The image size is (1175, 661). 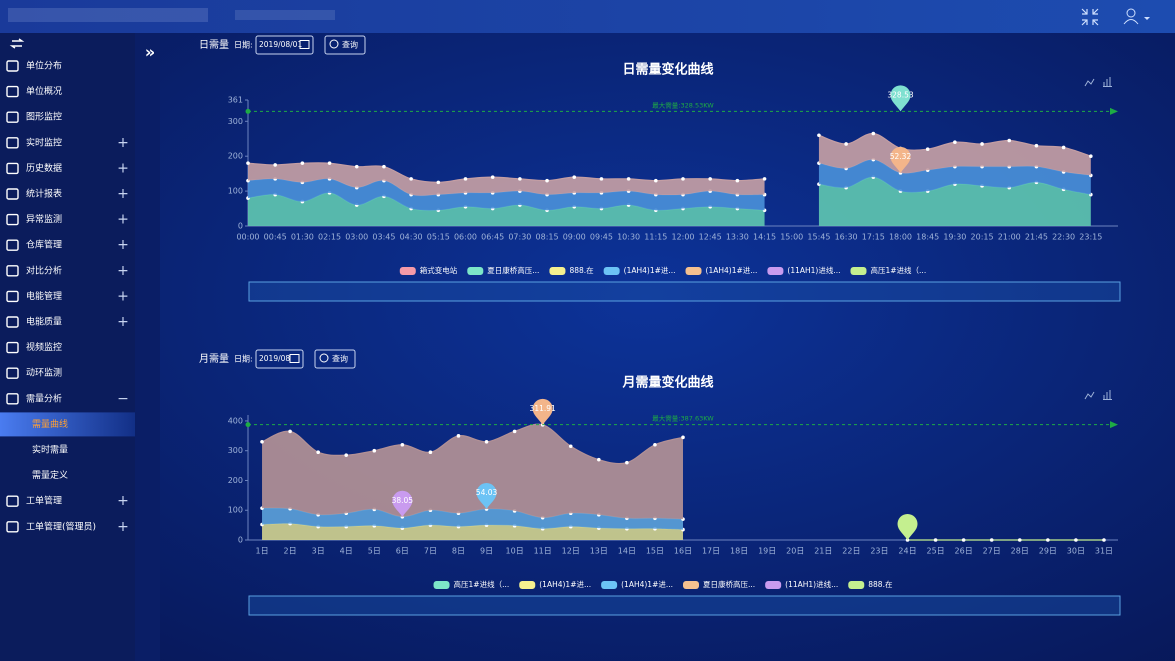 What do you see at coordinates (402, 551) in the screenshot?
I see `x-tick-label: 6日` at bounding box center [402, 551].